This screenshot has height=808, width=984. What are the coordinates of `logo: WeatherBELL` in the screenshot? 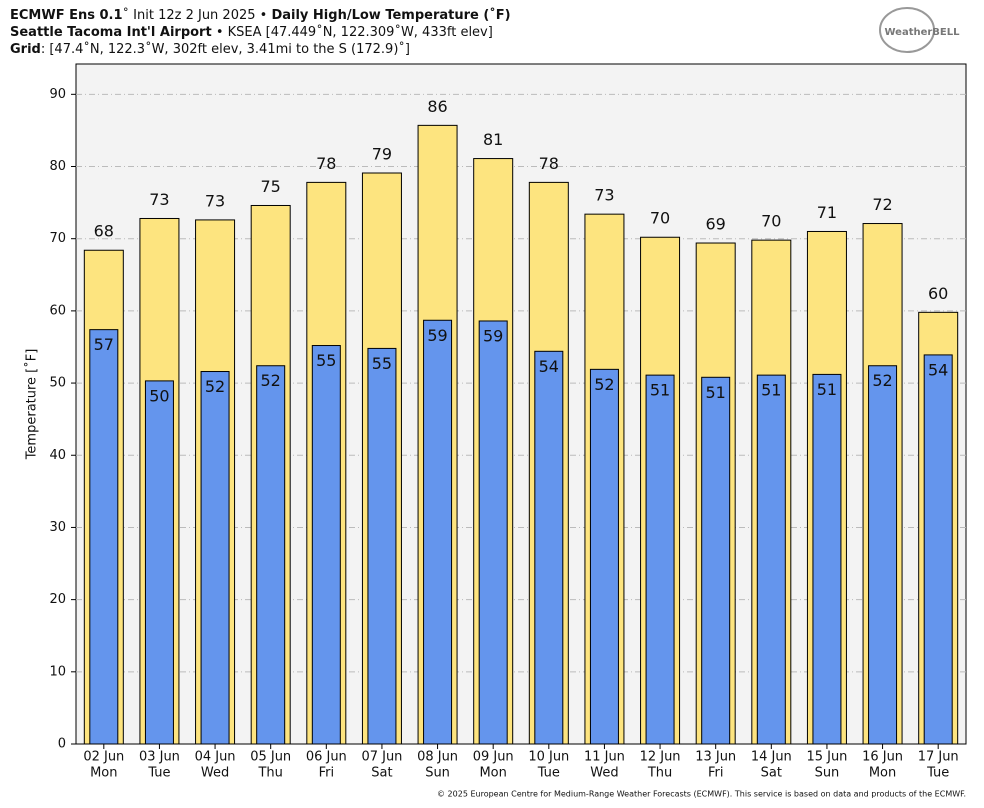 It's located at (919, 30).